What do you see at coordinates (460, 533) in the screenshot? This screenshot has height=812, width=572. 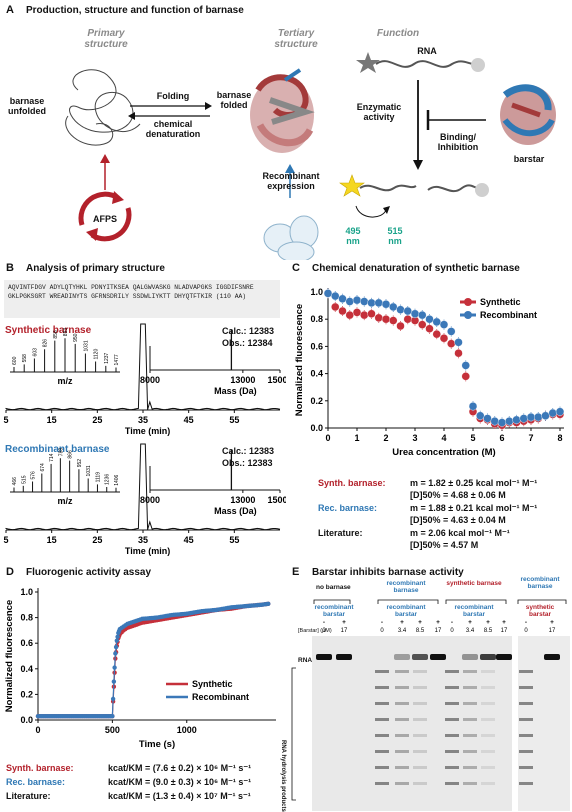 I see `c-lit-m: m = 2.06 kcal mol⁻¹ M⁻¹` at bounding box center [460, 533].